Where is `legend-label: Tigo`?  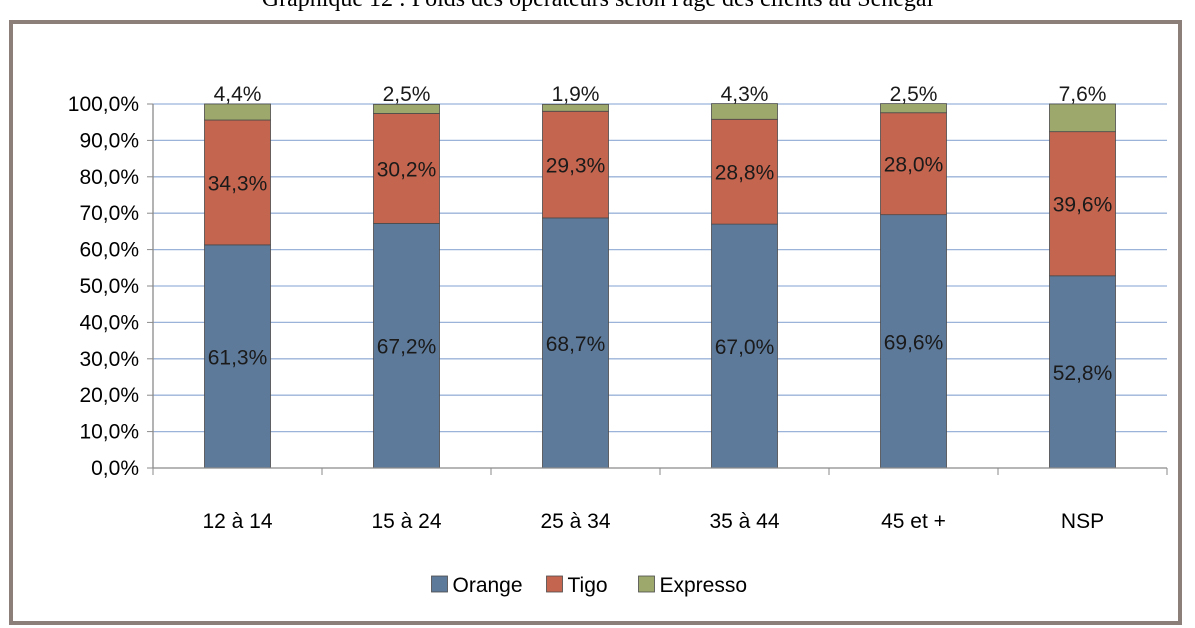
legend-label: Tigo is located at coordinates (588, 585).